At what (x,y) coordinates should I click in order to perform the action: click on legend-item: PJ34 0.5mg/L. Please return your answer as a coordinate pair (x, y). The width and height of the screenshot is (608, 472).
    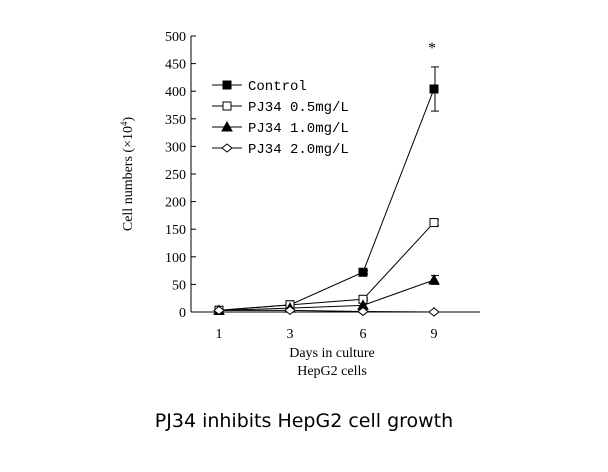
    Looking at the image, I should click on (280, 108).